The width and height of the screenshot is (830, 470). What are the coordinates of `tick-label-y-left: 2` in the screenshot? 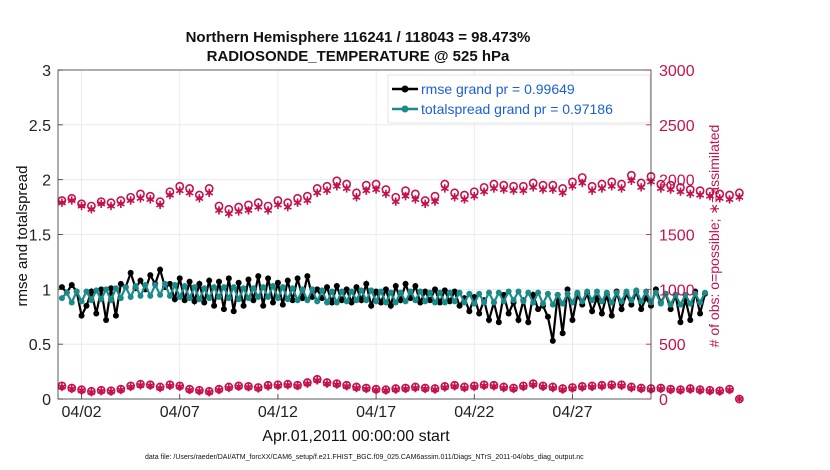 It's located at (46, 181).